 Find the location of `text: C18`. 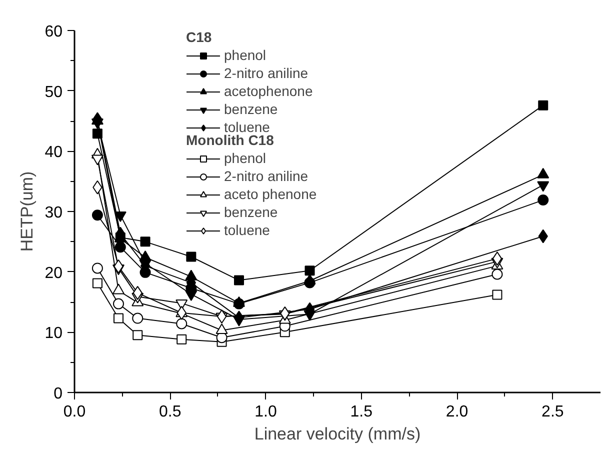

text: C18 is located at coordinates (199, 37).